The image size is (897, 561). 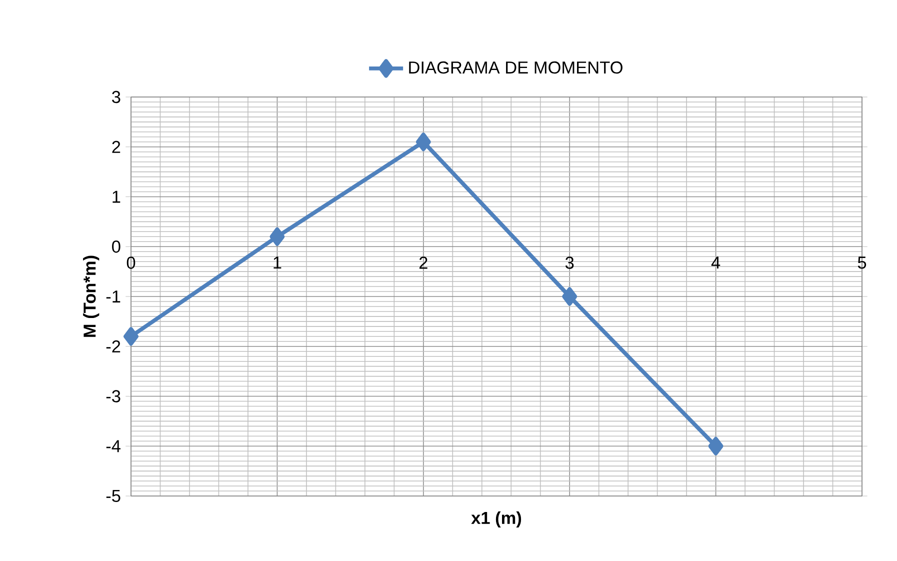 I want to click on legend-label: DIAGRAMA DE MOMENTO, so click(x=515, y=67).